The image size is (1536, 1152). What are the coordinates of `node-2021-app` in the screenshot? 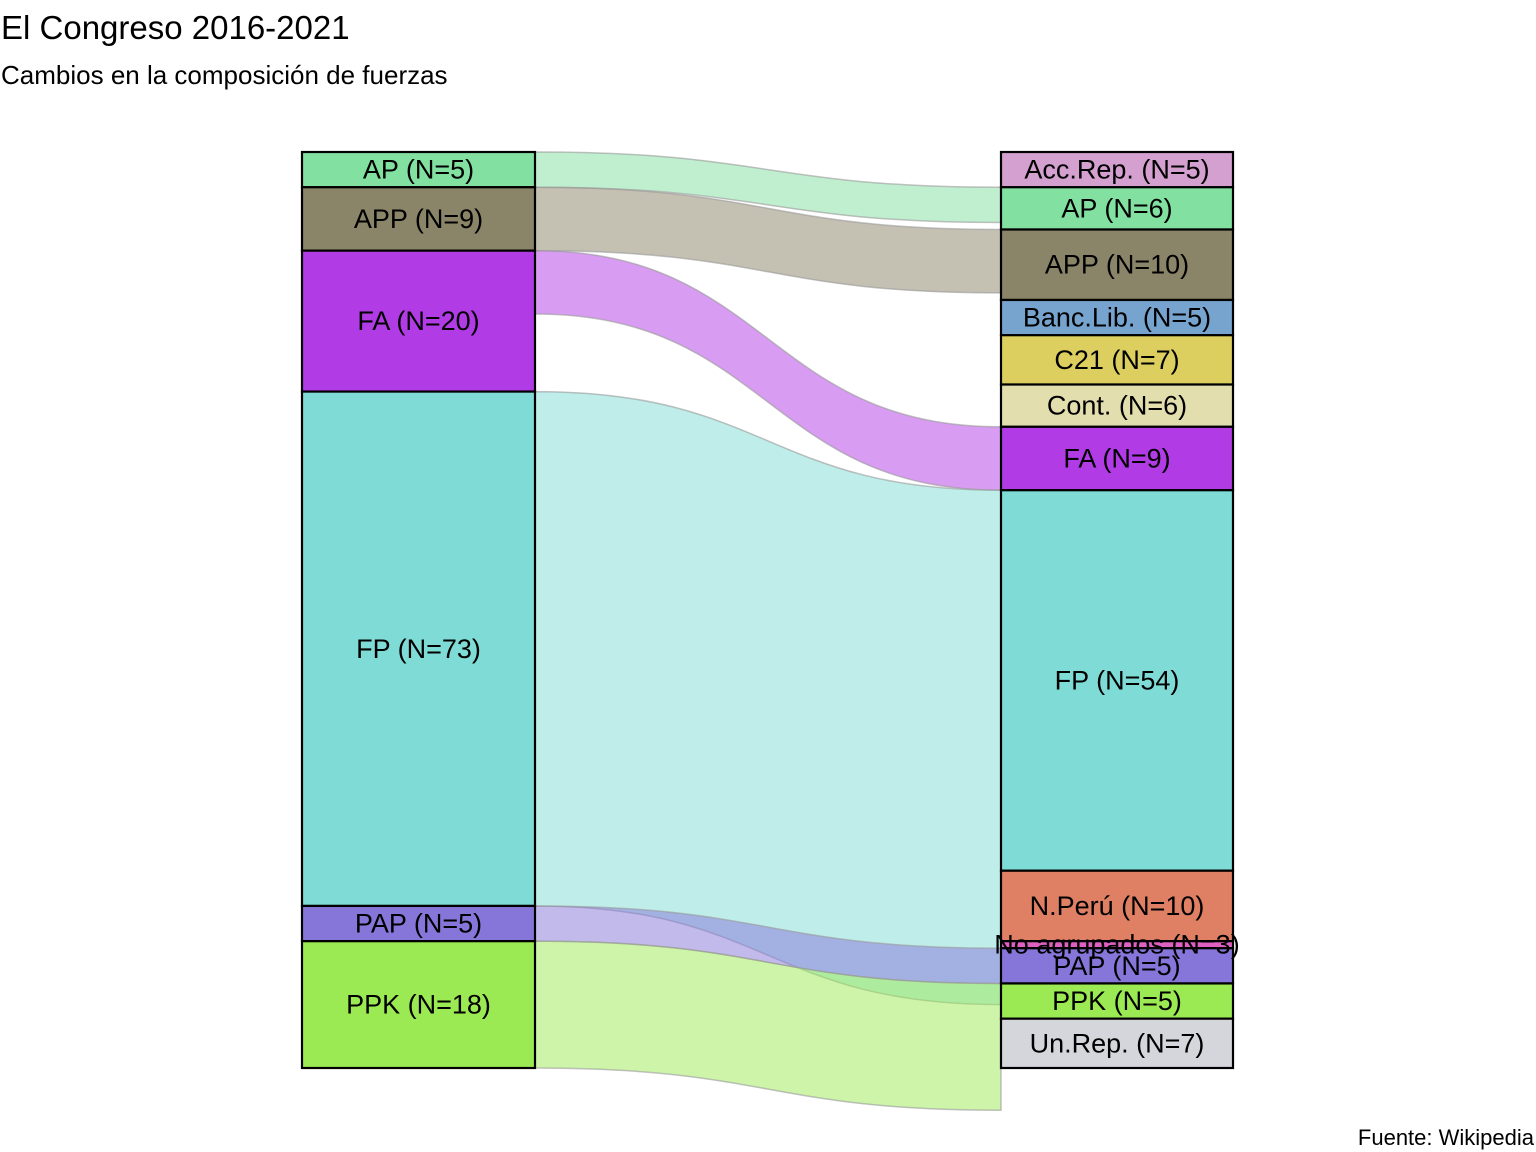 It's located at (1117, 265).